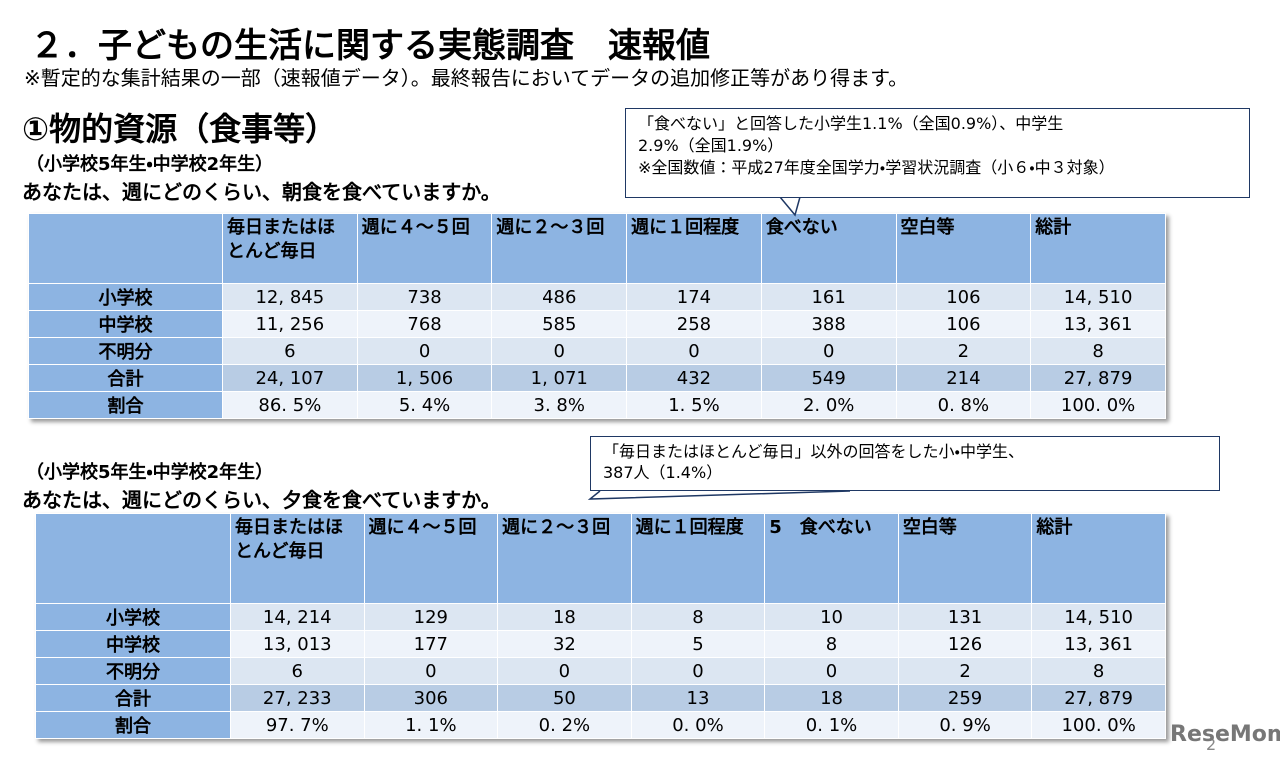  What do you see at coordinates (133, 617) in the screenshot?
I see `row-label: 小学校` at bounding box center [133, 617].